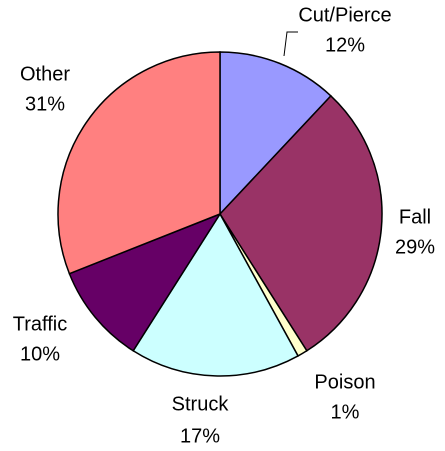 The image size is (445, 451). What do you see at coordinates (40, 354) in the screenshot?
I see `slice-value-label: 10%` at bounding box center [40, 354].